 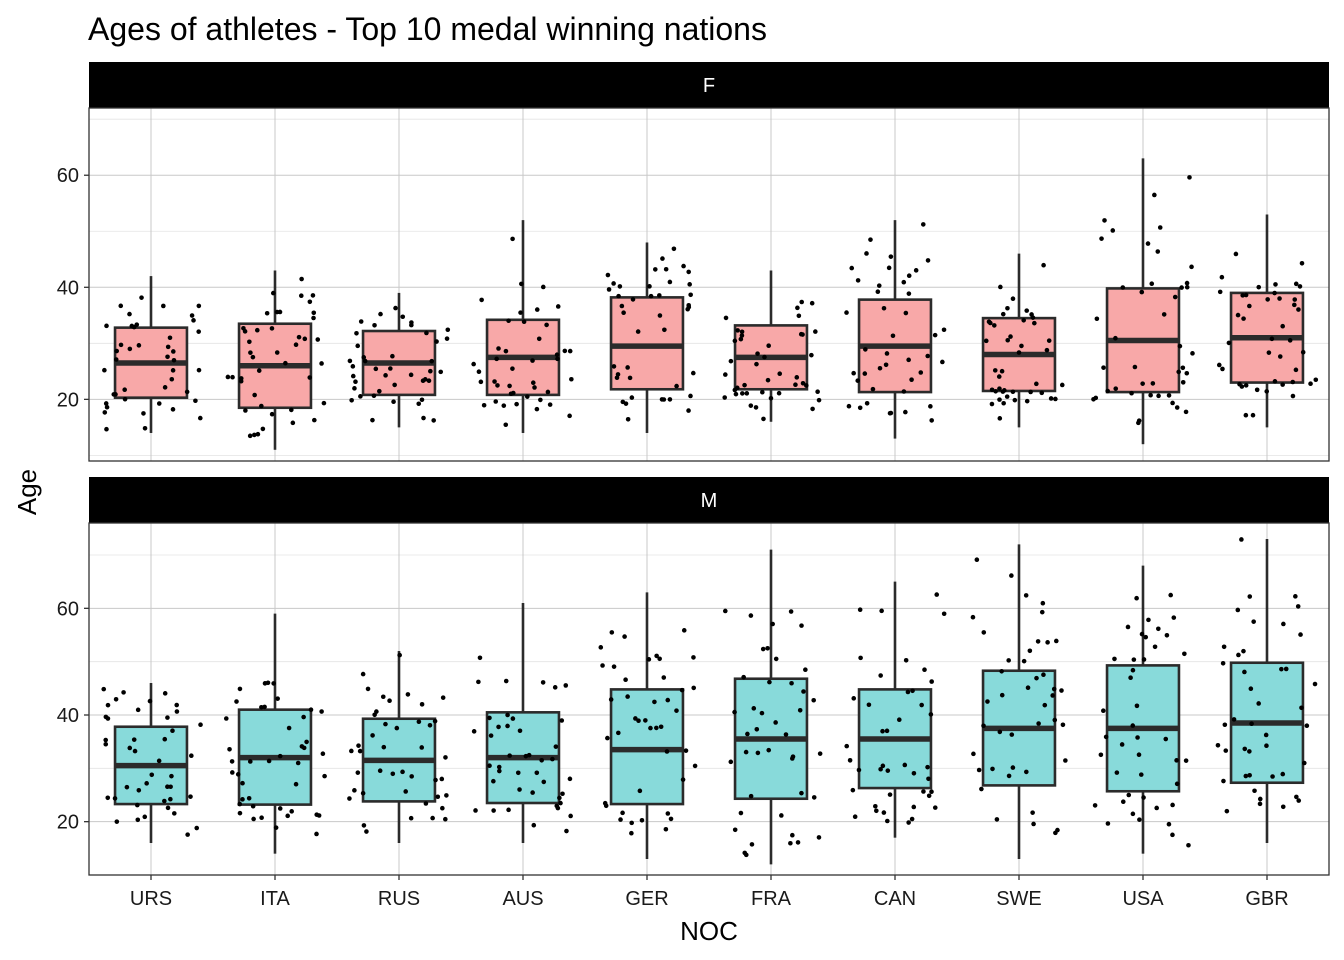 What do you see at coordinates (771, 707) in the screenshot?
I see `box-FRA` at bounding box center [771, 707].